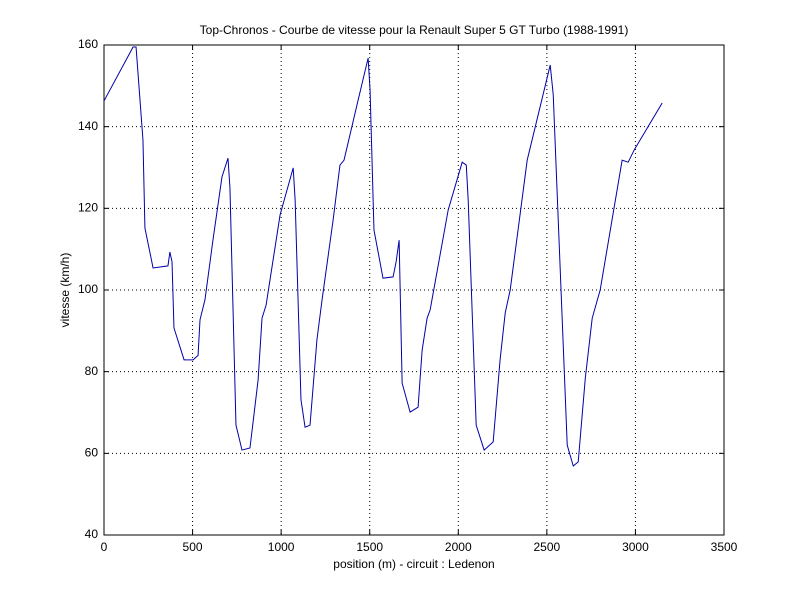 Image resolution: width=800 pixels, height=601 pixels. What do you see at coordinates (281, 547) in the screenshot?
I see `x-tick-label: 1000` at bounding box center [281, 547].